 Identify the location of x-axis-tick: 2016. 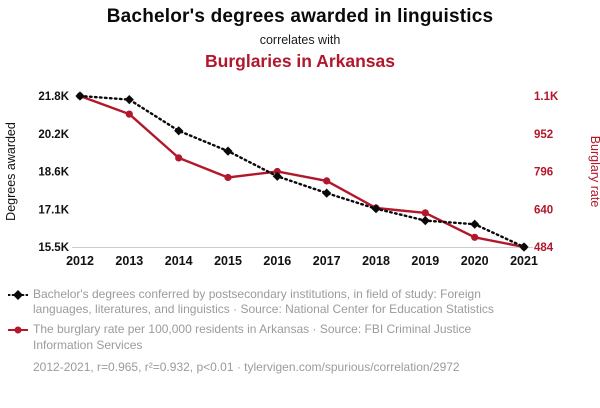
(277, 261).